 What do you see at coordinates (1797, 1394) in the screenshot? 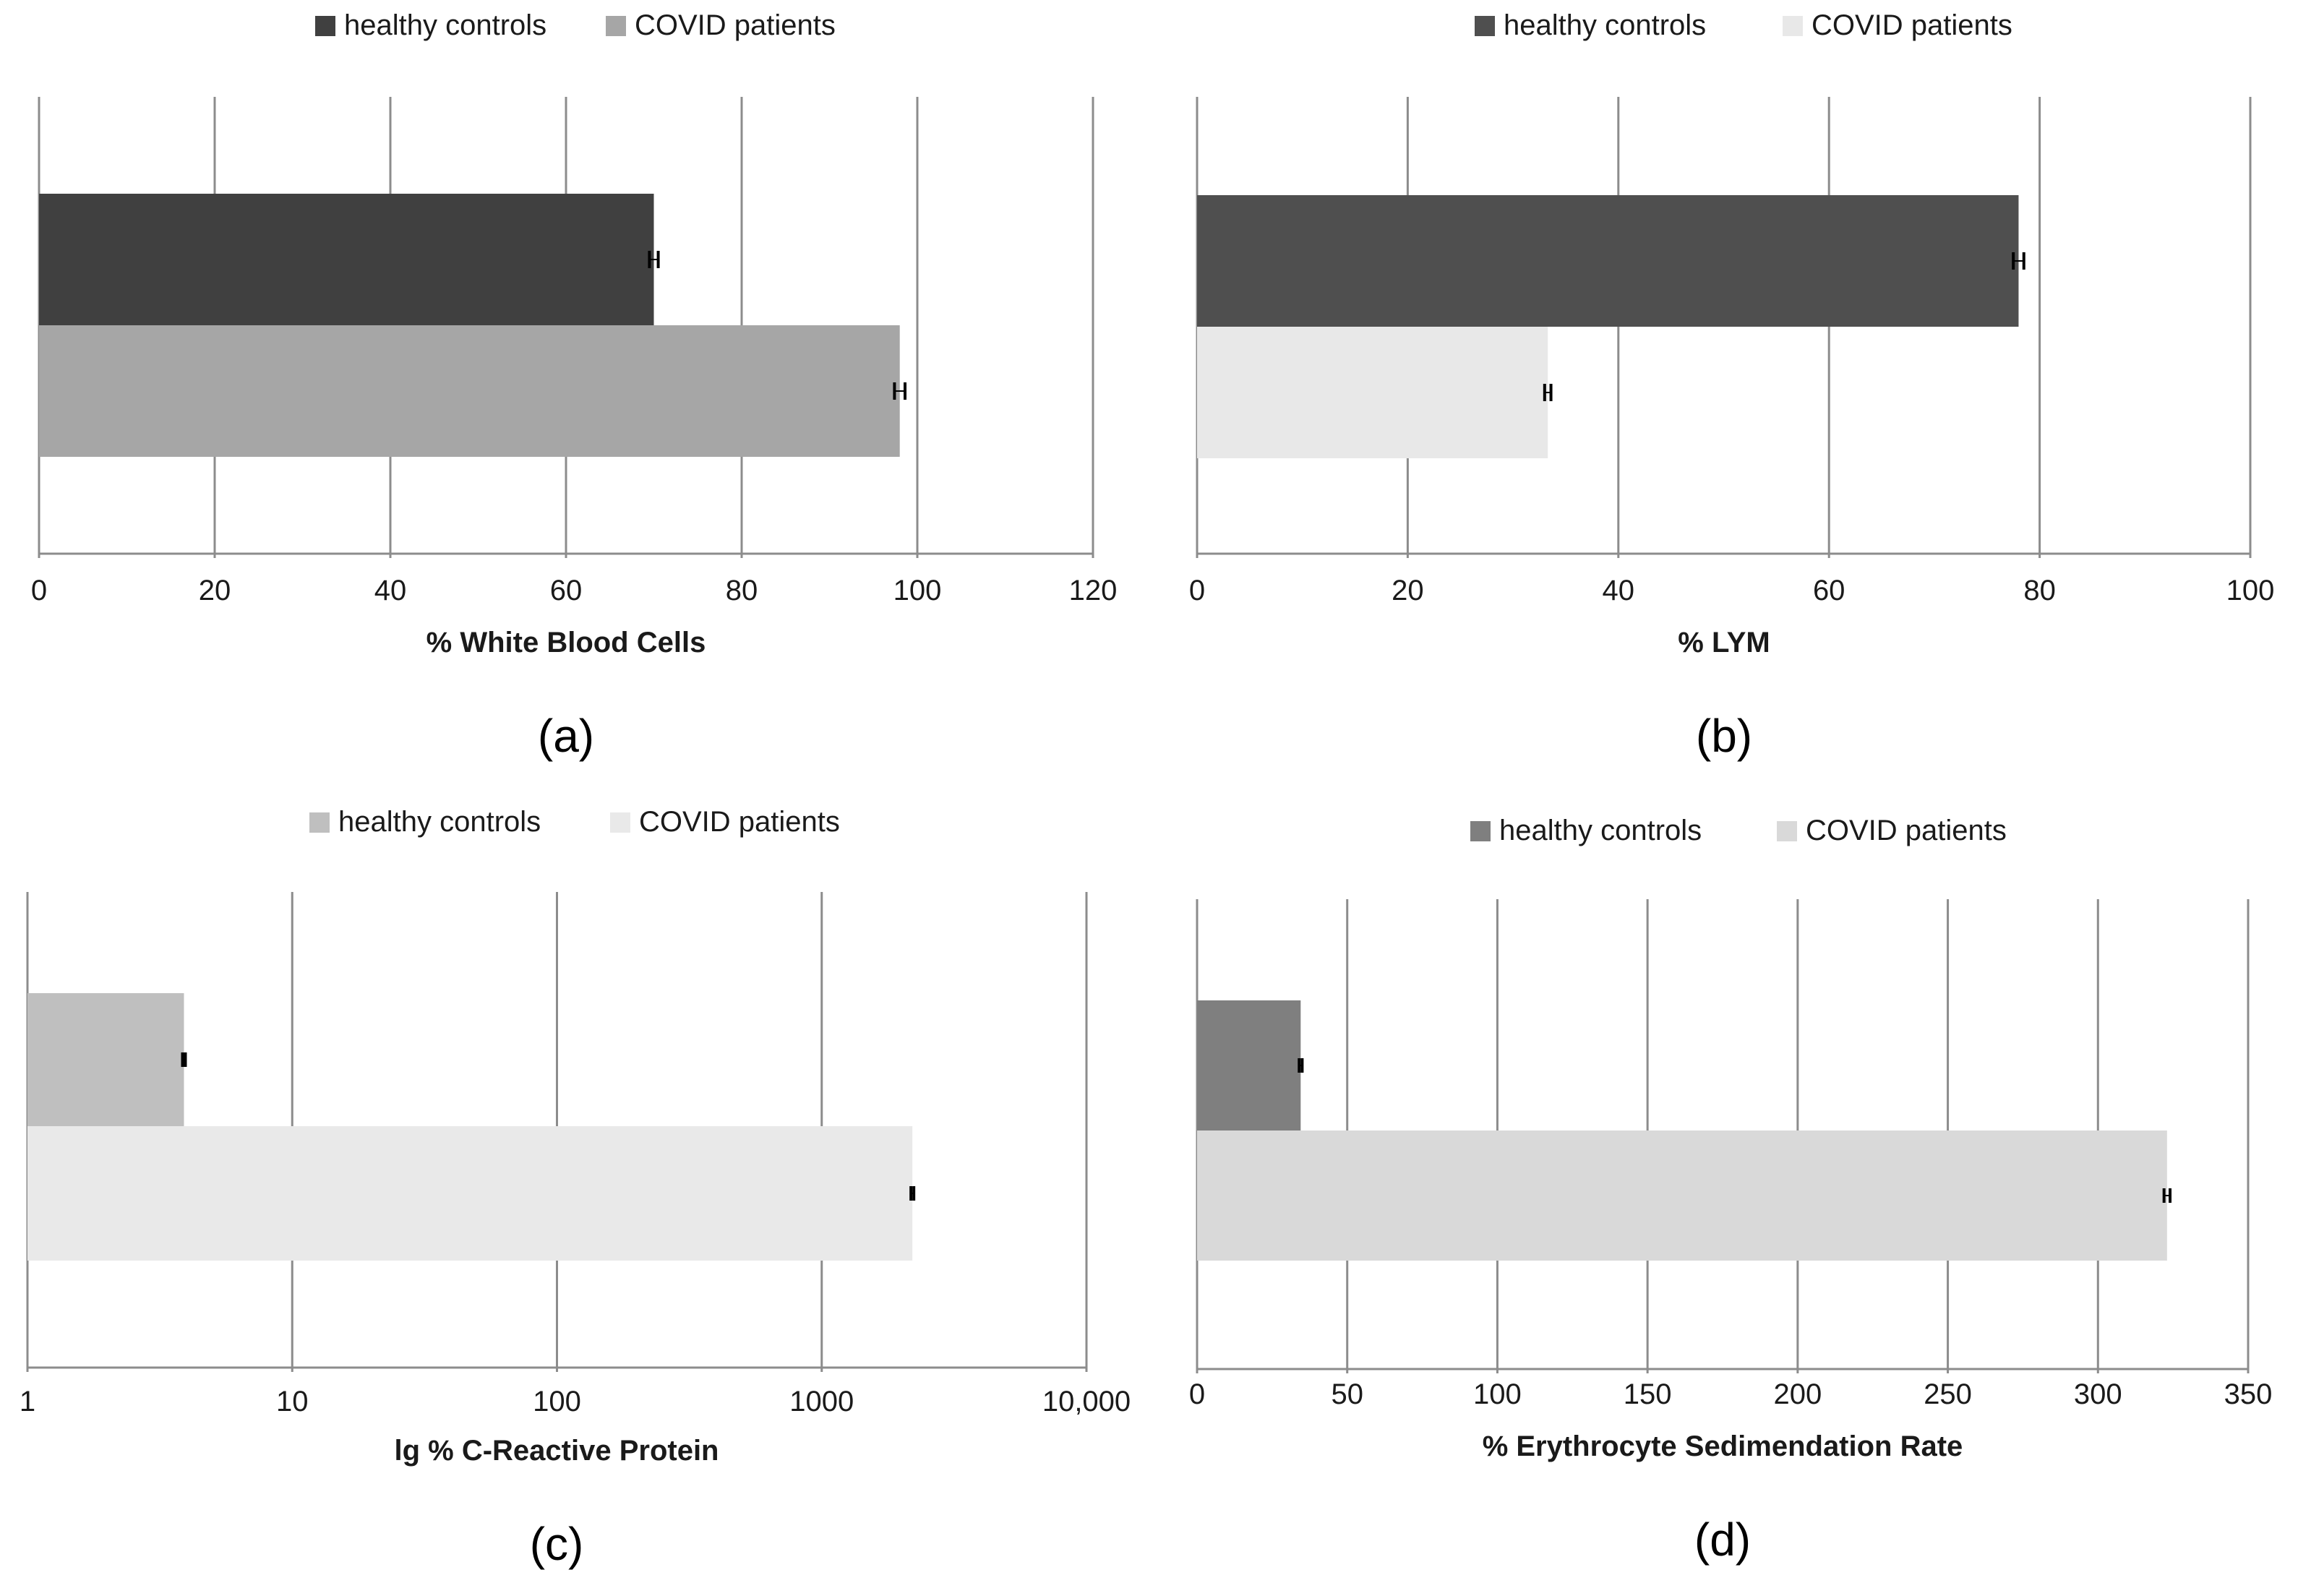
I see `x-tick-label: 200` at bounding box center [1797, 1394].